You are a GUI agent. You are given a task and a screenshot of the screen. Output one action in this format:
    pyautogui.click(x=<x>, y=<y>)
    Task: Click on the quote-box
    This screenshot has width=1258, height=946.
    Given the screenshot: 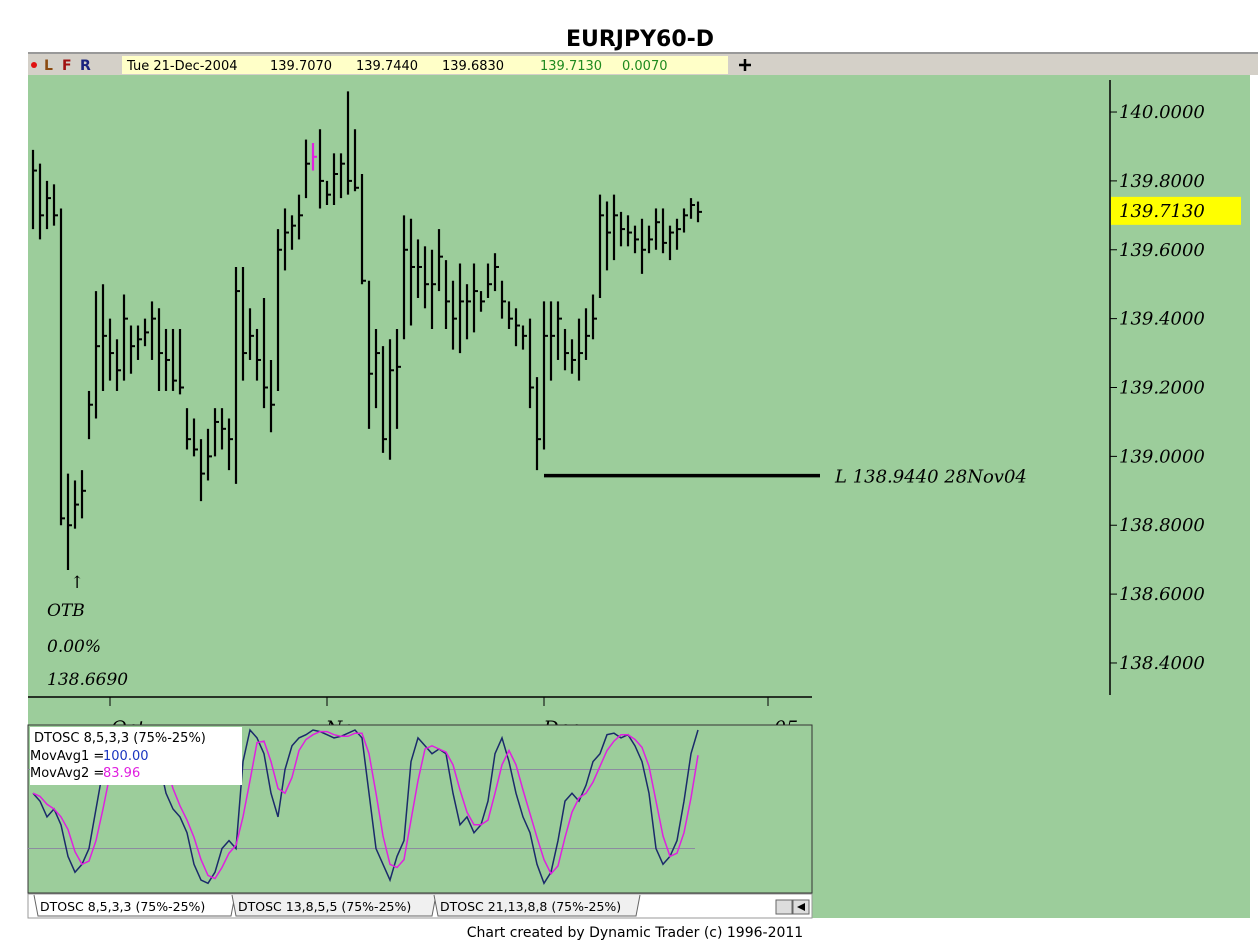 What is the action you would take?
    pyautogui.click(x=425, y=65)
    